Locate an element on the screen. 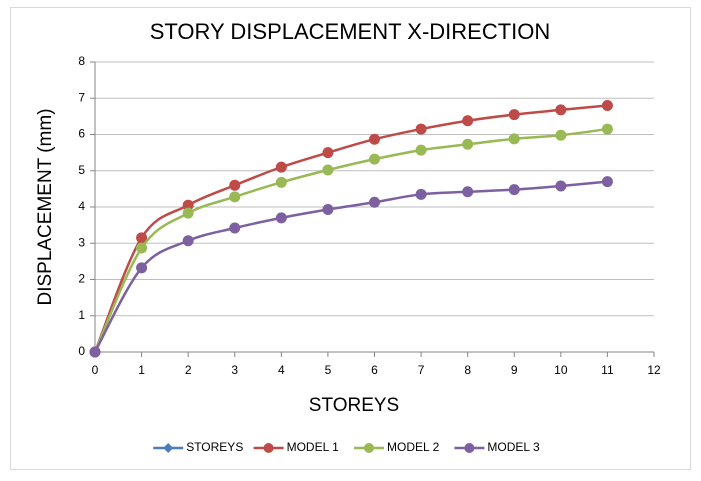 The width and height of the screenshot is (701, 481). x-tick-label: 12 is located at coordinates (654, 370).